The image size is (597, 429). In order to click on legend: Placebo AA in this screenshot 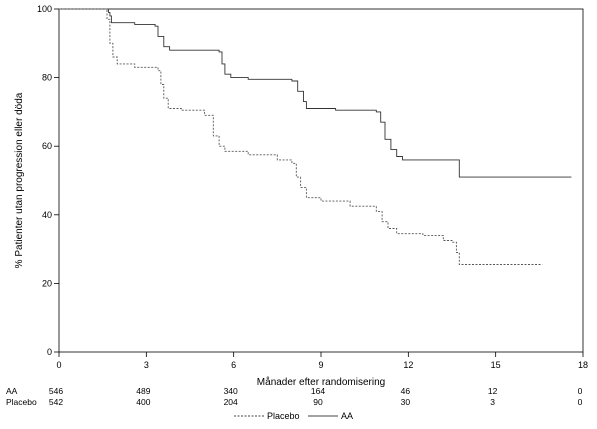, I will do `click(293, 416)`.